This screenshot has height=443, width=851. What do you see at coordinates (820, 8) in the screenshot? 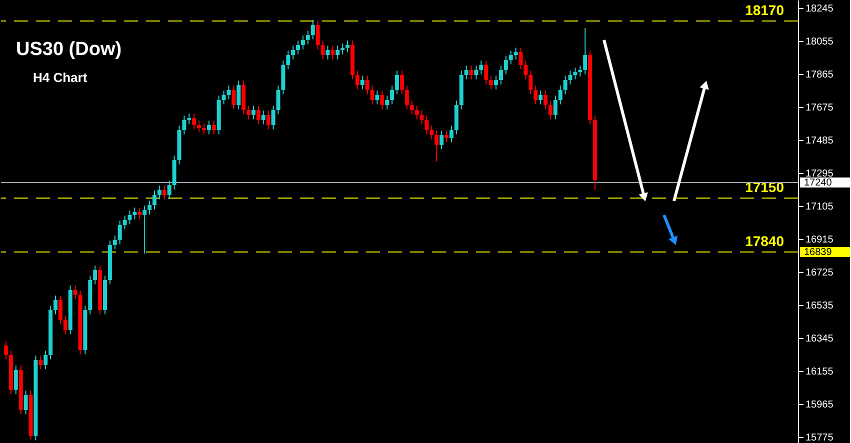
I see `y-tick-label: 18245` at bounding box center [820, 8].